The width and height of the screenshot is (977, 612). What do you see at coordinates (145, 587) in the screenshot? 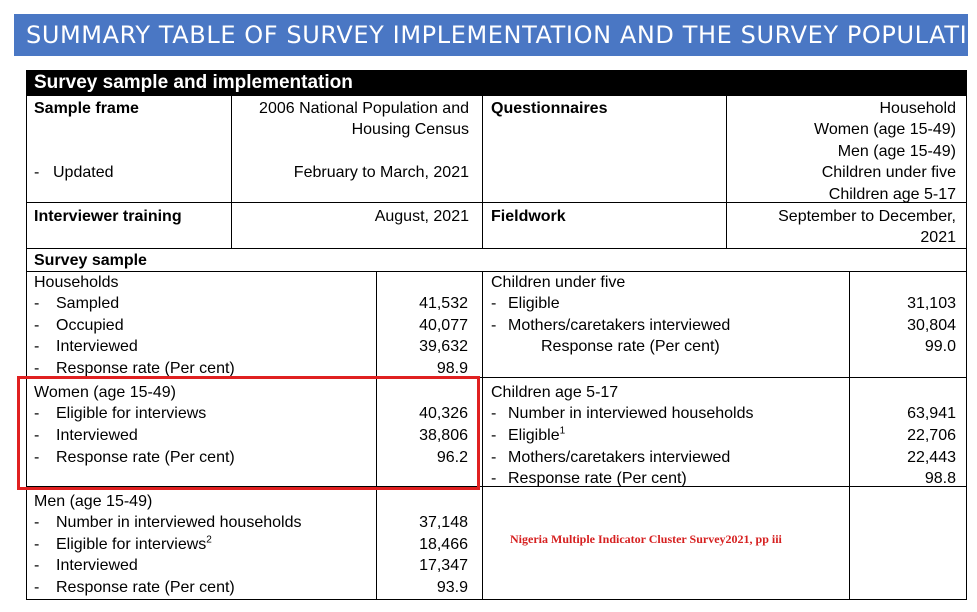
I see `men-row-label: Response rate (Per cent)` at bounding box center [145, 587].